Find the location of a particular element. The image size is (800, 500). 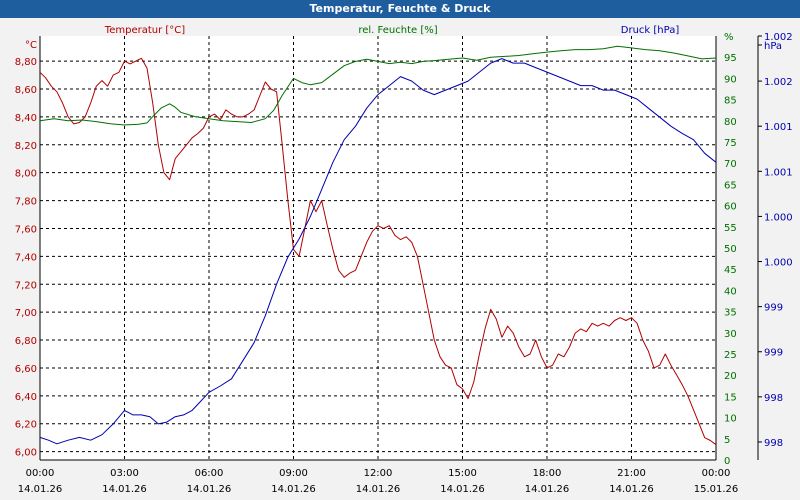

y-tick-temperature: 7,80 is located at coordinates (26, 202).